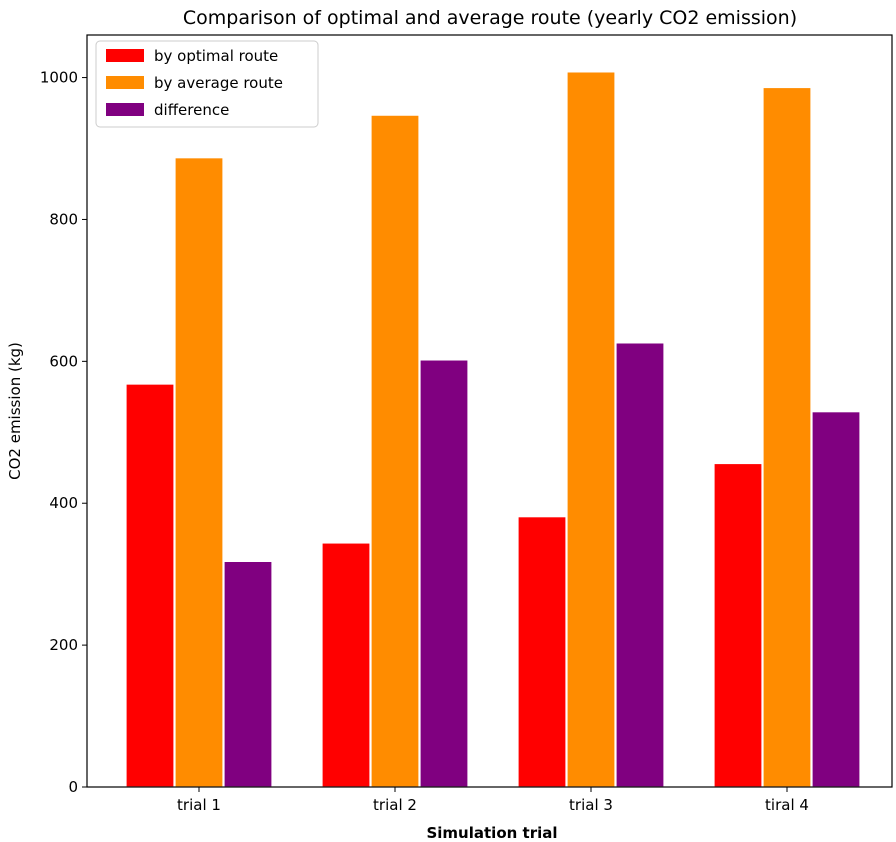 This screenshot has width=896, height=842. What do you see at coordinates (218, 83) in the screenshot?
I see `legend-label: by average route` at bounding box center [218, 83].